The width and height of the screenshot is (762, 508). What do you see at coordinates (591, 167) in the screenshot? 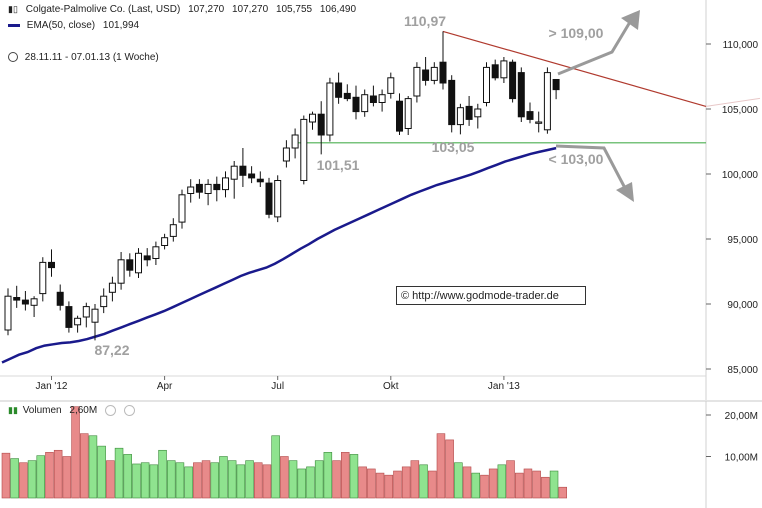
I see `down-arrow-shaft` at bounding box center [591, 167].